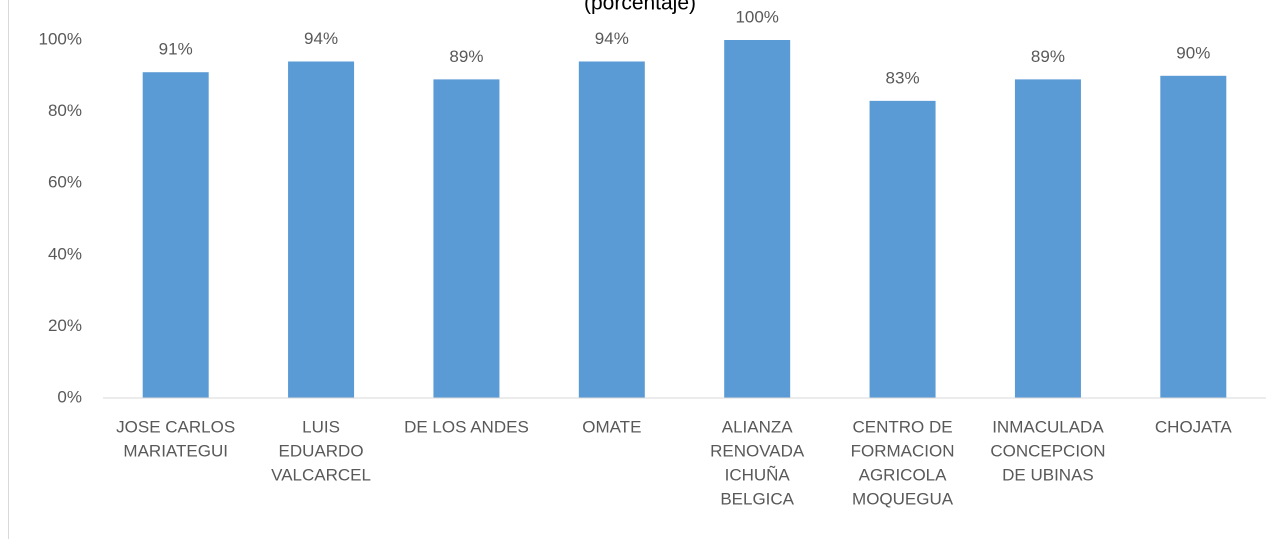 Image resolution: width=1282 pixels, height=539 pixels. Describe the element at coordinates (757, 498) in the screenshot. I see `x-tick-label: BELGICA` at that location.